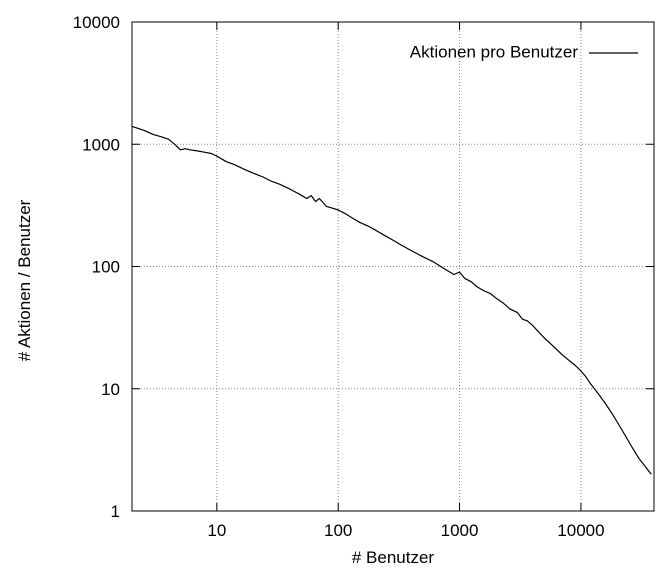  What do you see at coordinates (110, 389) in the screenshot?
I see `y-tick-label: 10` at bounding box center [110, 389].